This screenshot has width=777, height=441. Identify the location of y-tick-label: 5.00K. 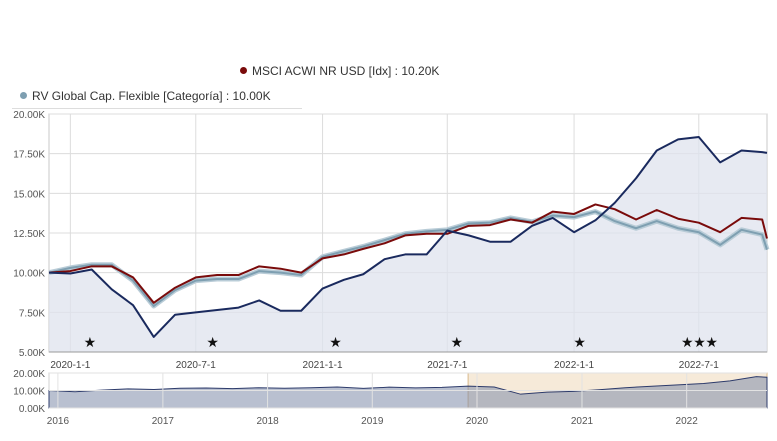
(32, 353).